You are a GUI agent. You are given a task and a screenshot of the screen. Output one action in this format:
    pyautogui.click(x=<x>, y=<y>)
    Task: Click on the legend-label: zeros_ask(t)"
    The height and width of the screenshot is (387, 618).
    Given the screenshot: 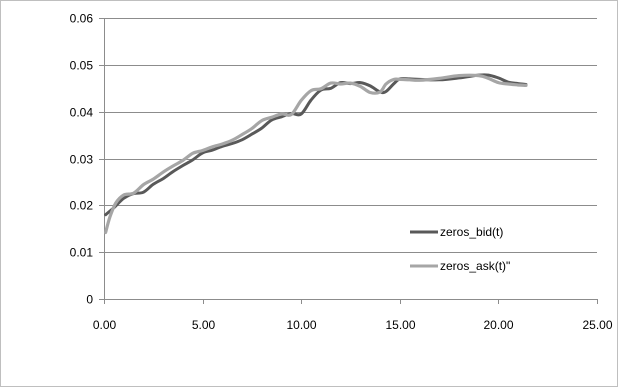 What is the action you would take?
    pyautogui.click(x=475, y=266)
    